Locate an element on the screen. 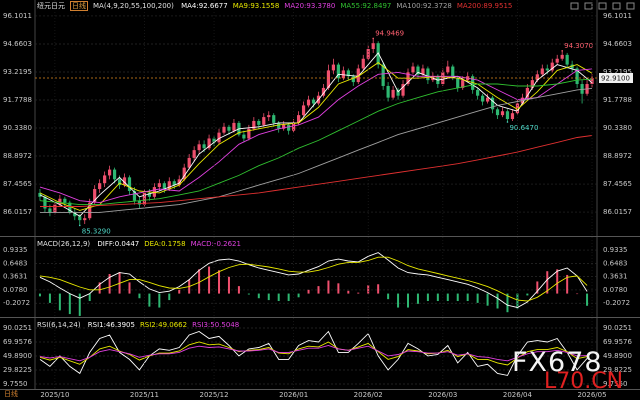 Image resolution: width=640 pixels, height=400 pixels. y-tick-label: 0.0780 is located at coordinates (15, 290).